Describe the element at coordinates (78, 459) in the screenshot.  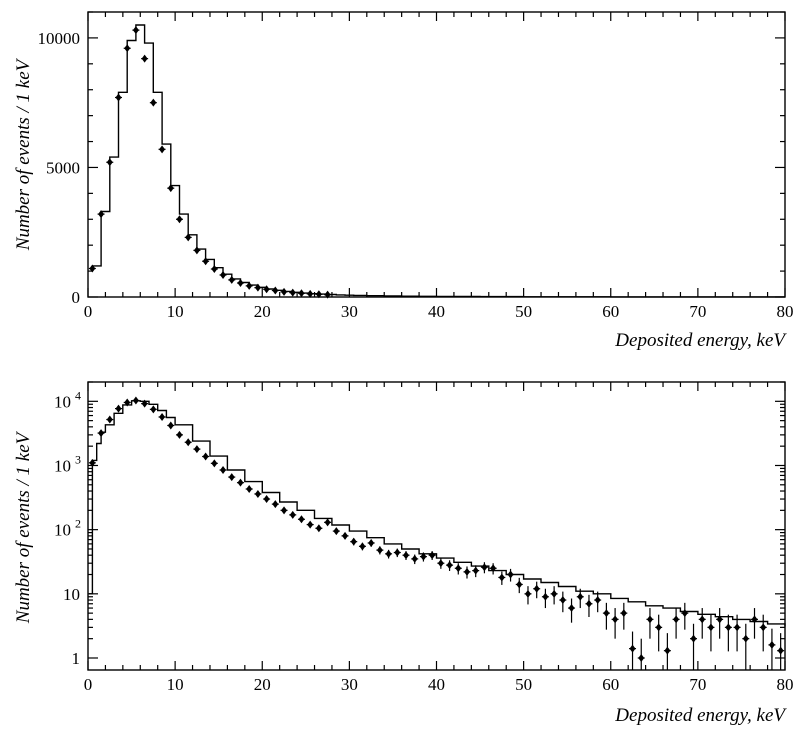
I see `bottom-y-tick-exponent: 3` at that location.